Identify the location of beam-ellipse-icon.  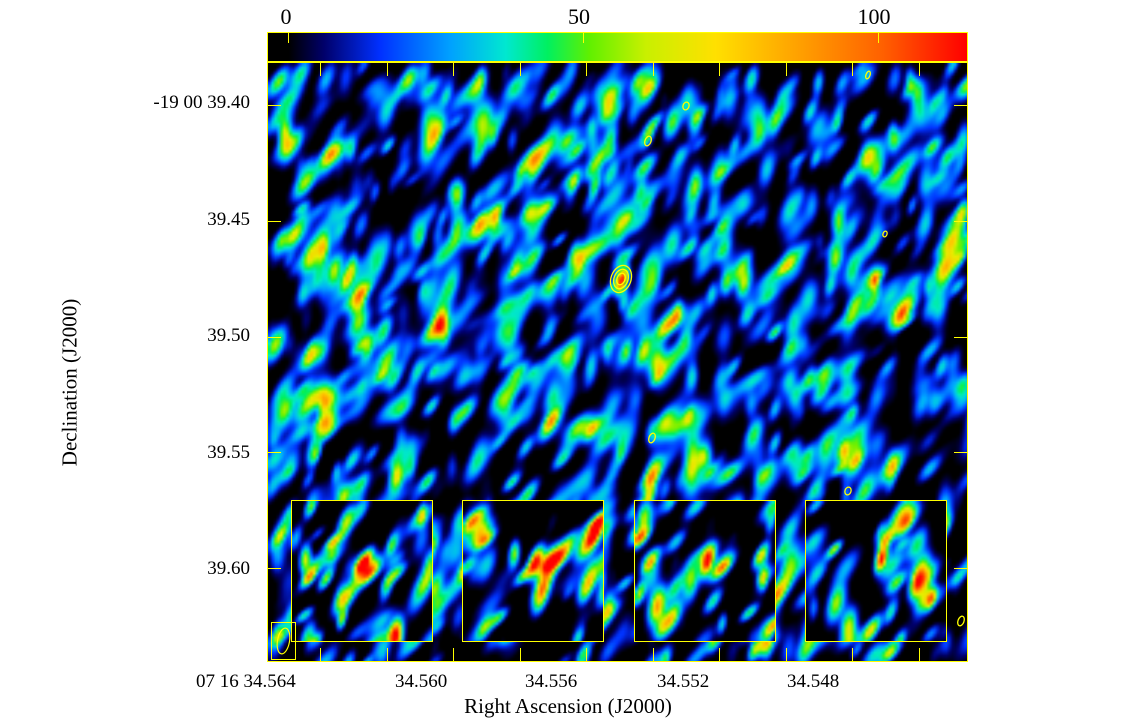
(283, 641).